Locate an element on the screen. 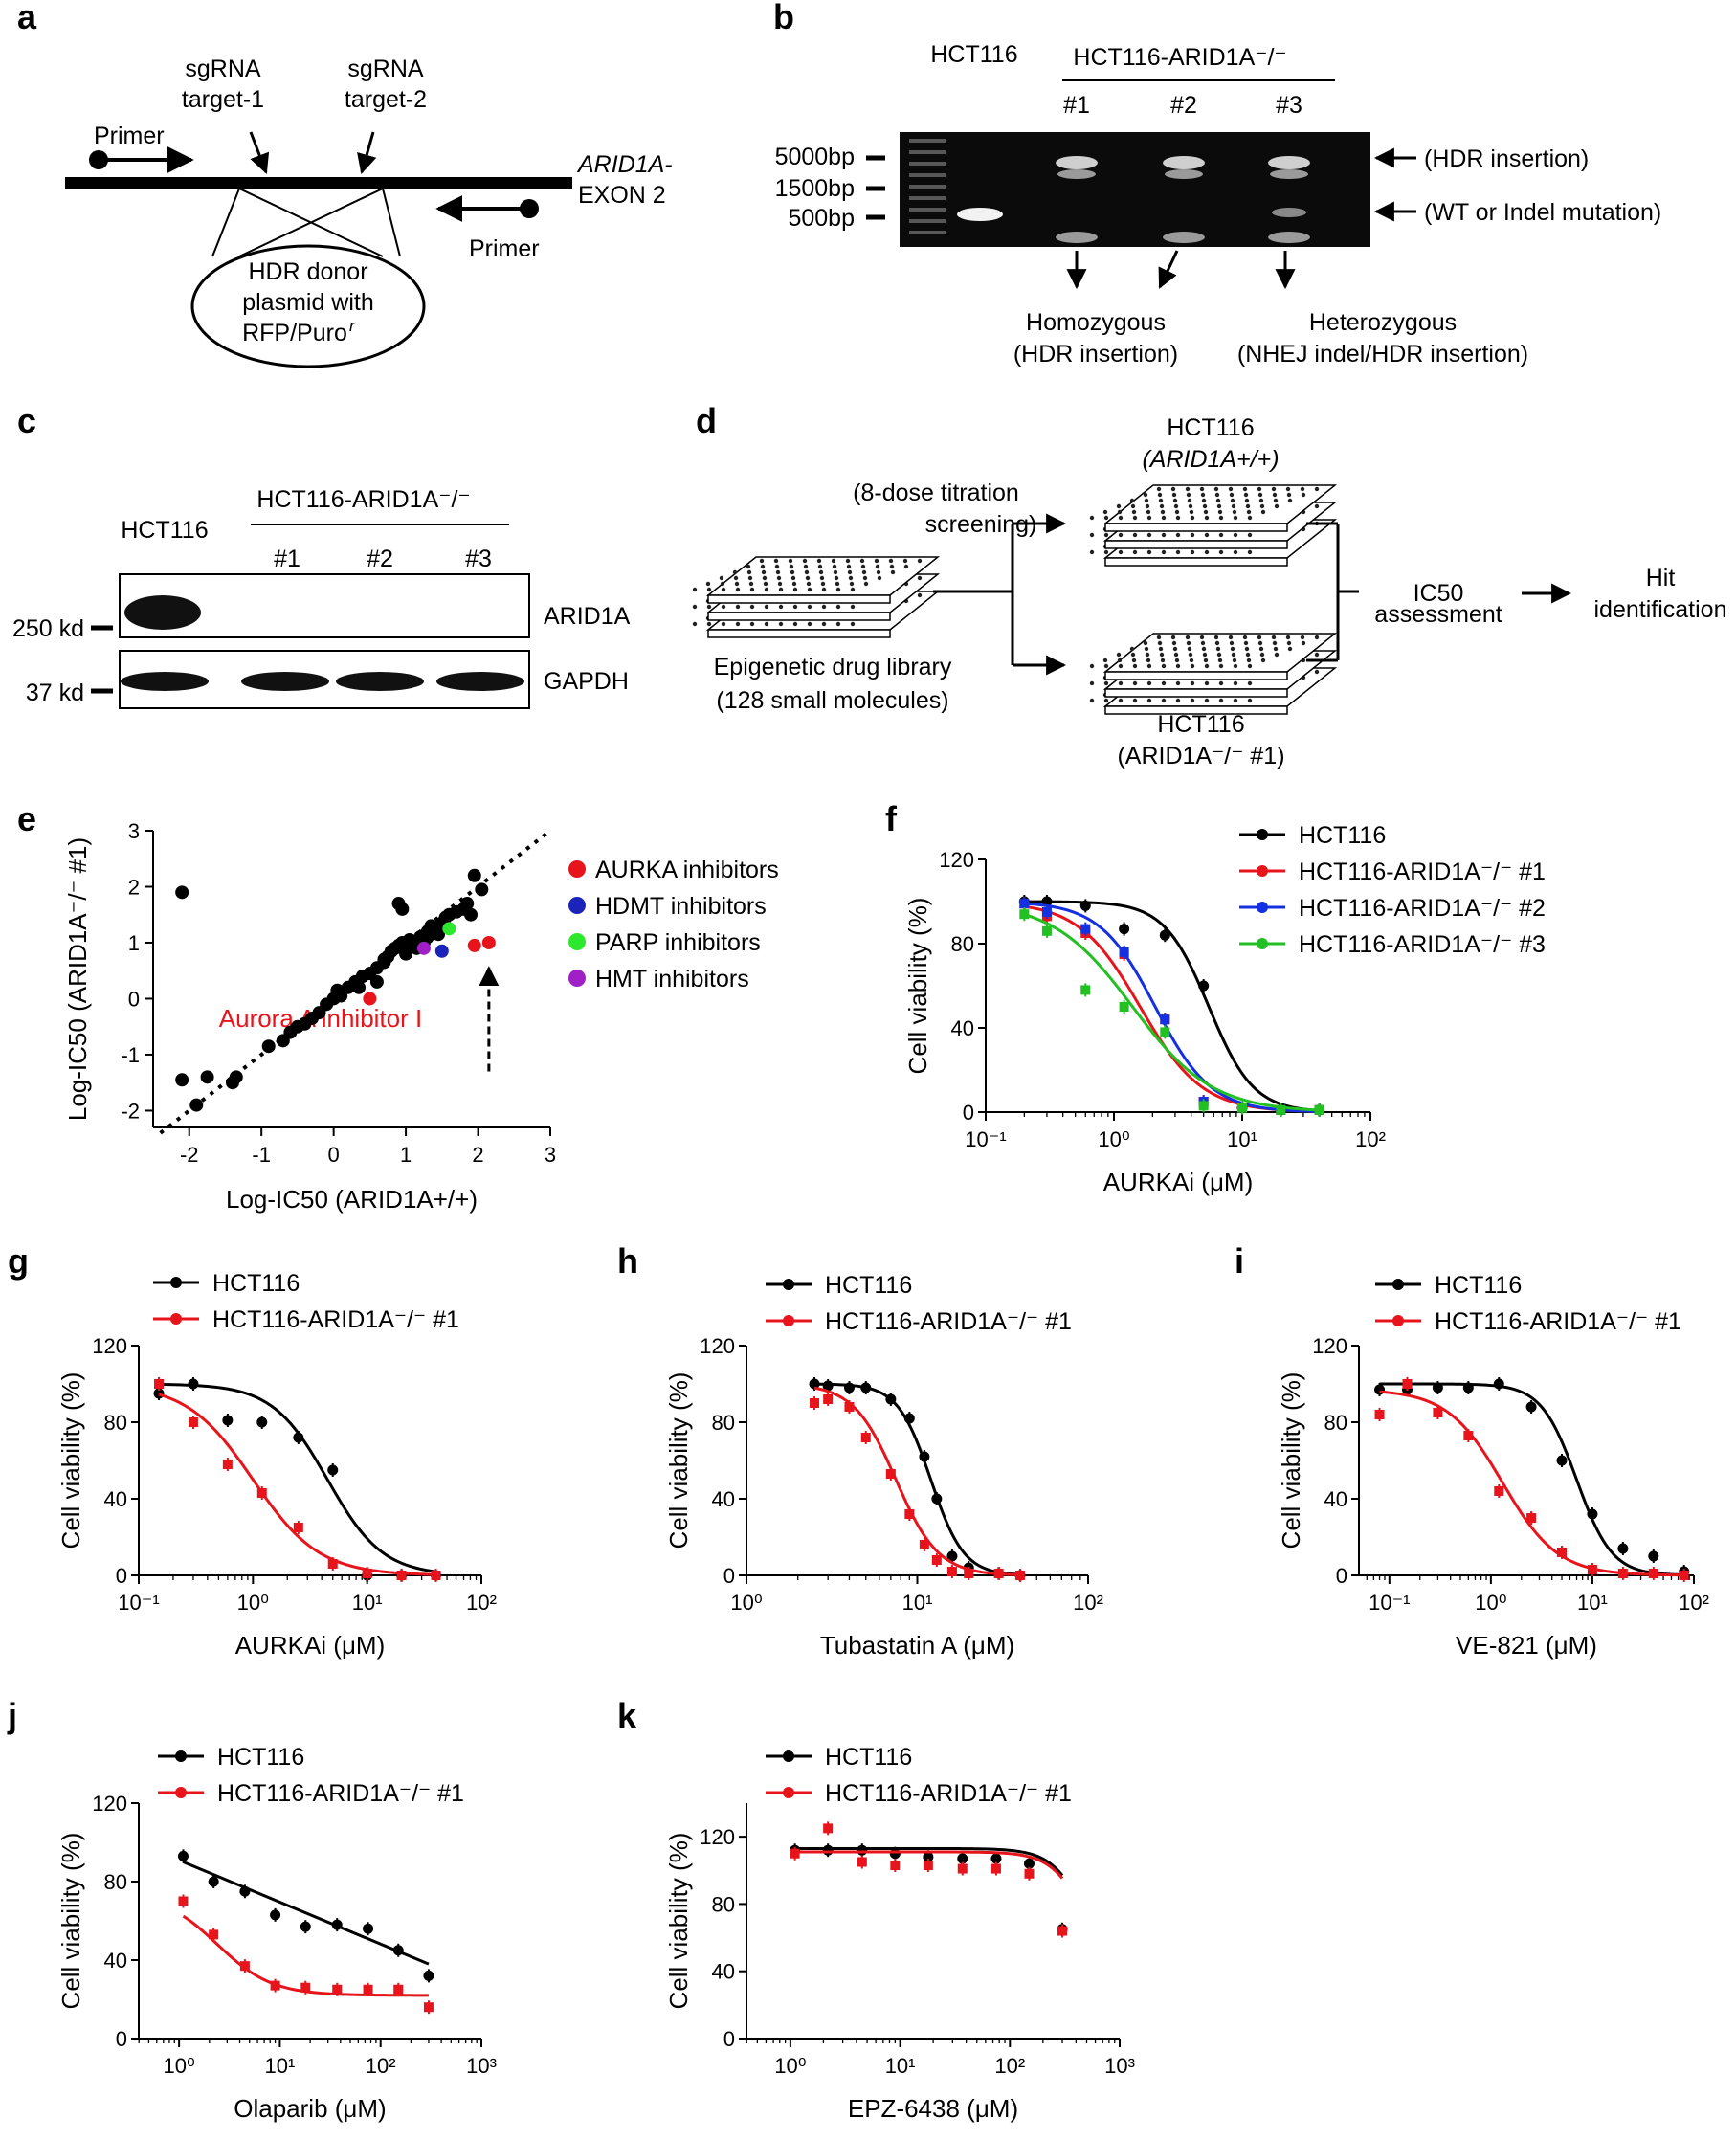  y-tick-label: 120 is located at coordinates (109, 1346).